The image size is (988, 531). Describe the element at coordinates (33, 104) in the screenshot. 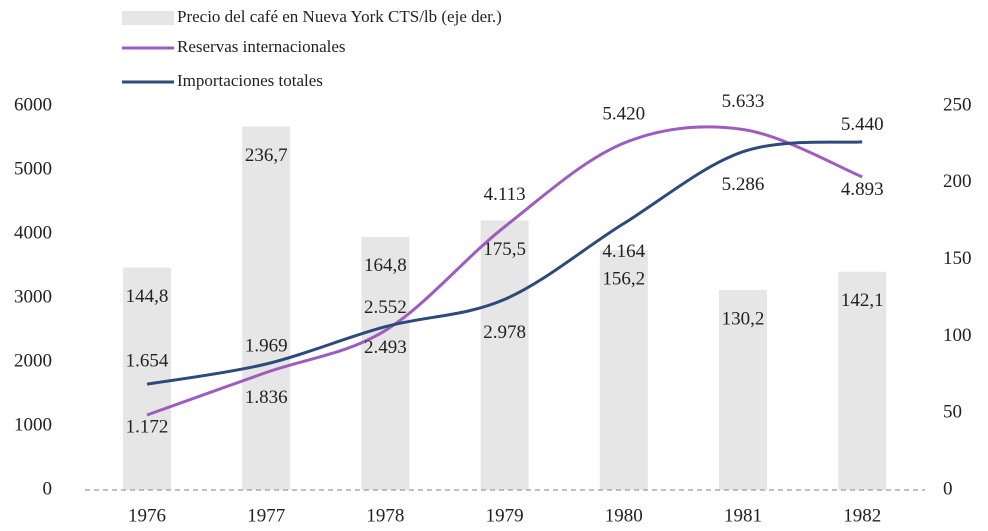

I see `y-tick-label: 6000` at that location.